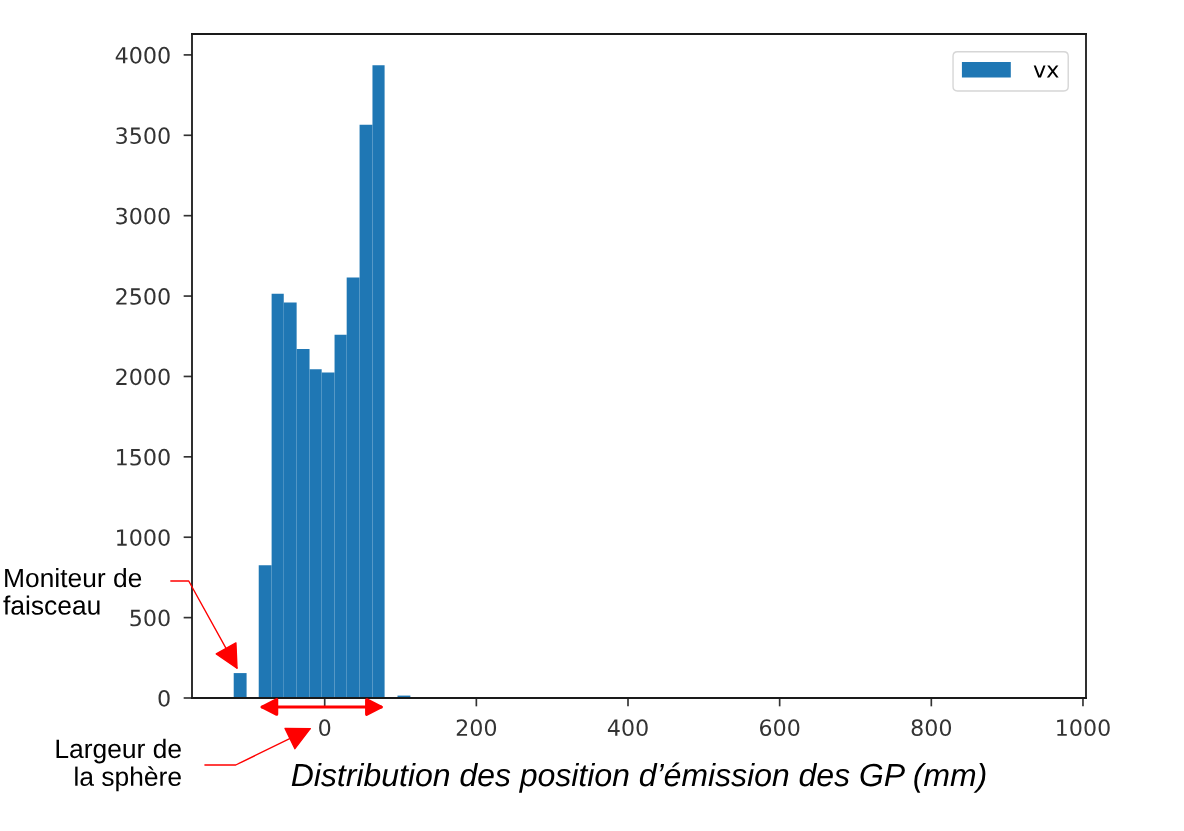 This screenshot has width=1184, height=831. I want to click on x-axis-title: Distribution des position d’émission des GP (mm), so click(638, 777).